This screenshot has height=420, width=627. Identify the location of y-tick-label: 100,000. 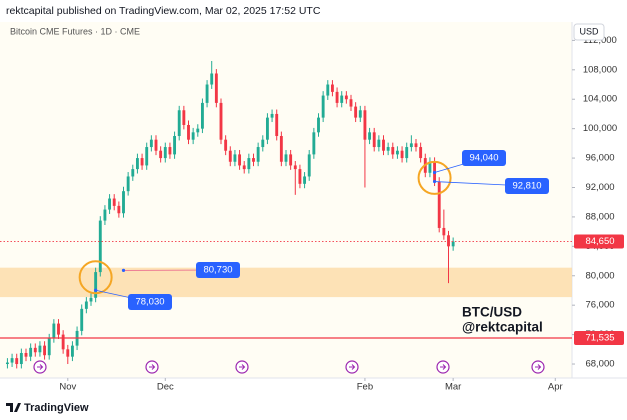
(600, 128).